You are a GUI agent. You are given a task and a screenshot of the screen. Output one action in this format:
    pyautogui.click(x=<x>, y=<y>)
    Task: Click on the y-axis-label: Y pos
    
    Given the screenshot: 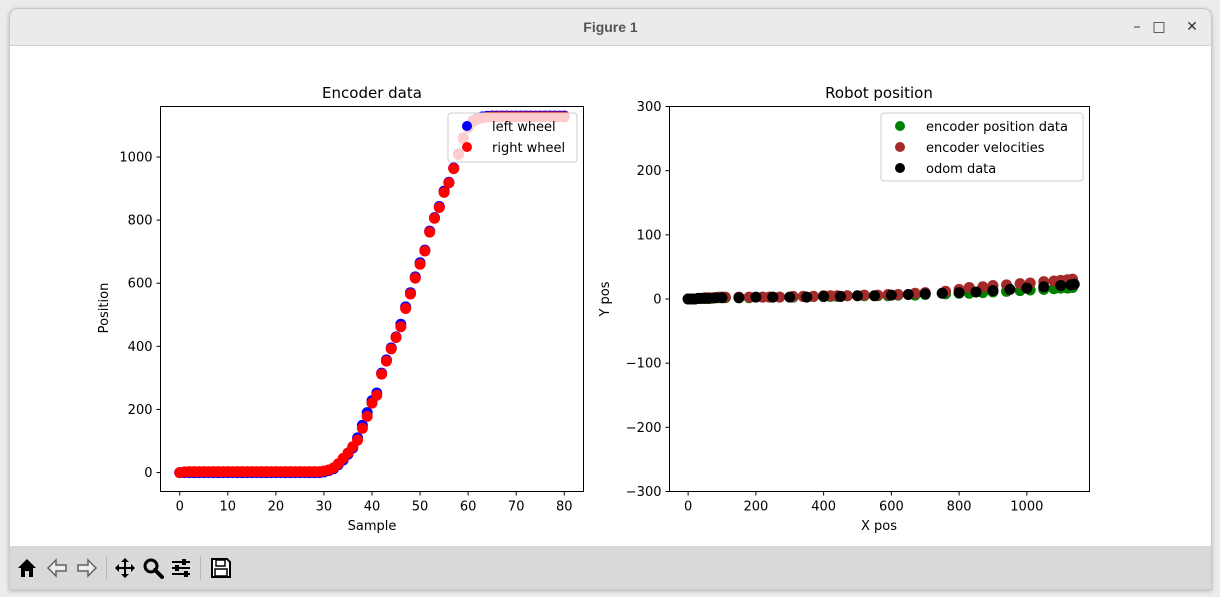 What is the action you would take?
    pyautogui.click(x=605, y=299)
    